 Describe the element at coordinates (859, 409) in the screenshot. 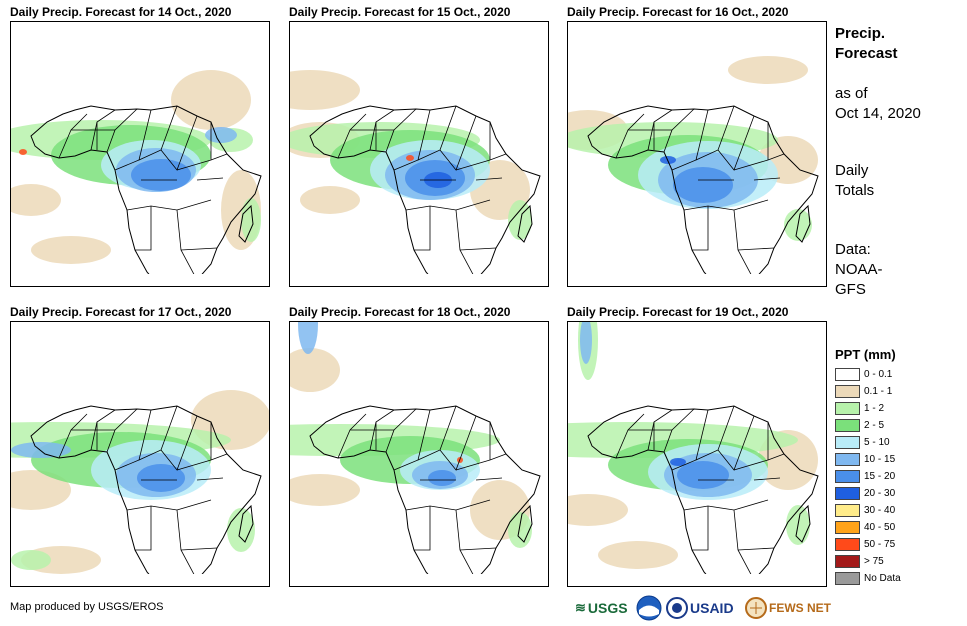

I see `legend-item: 1 - 2` at that location.